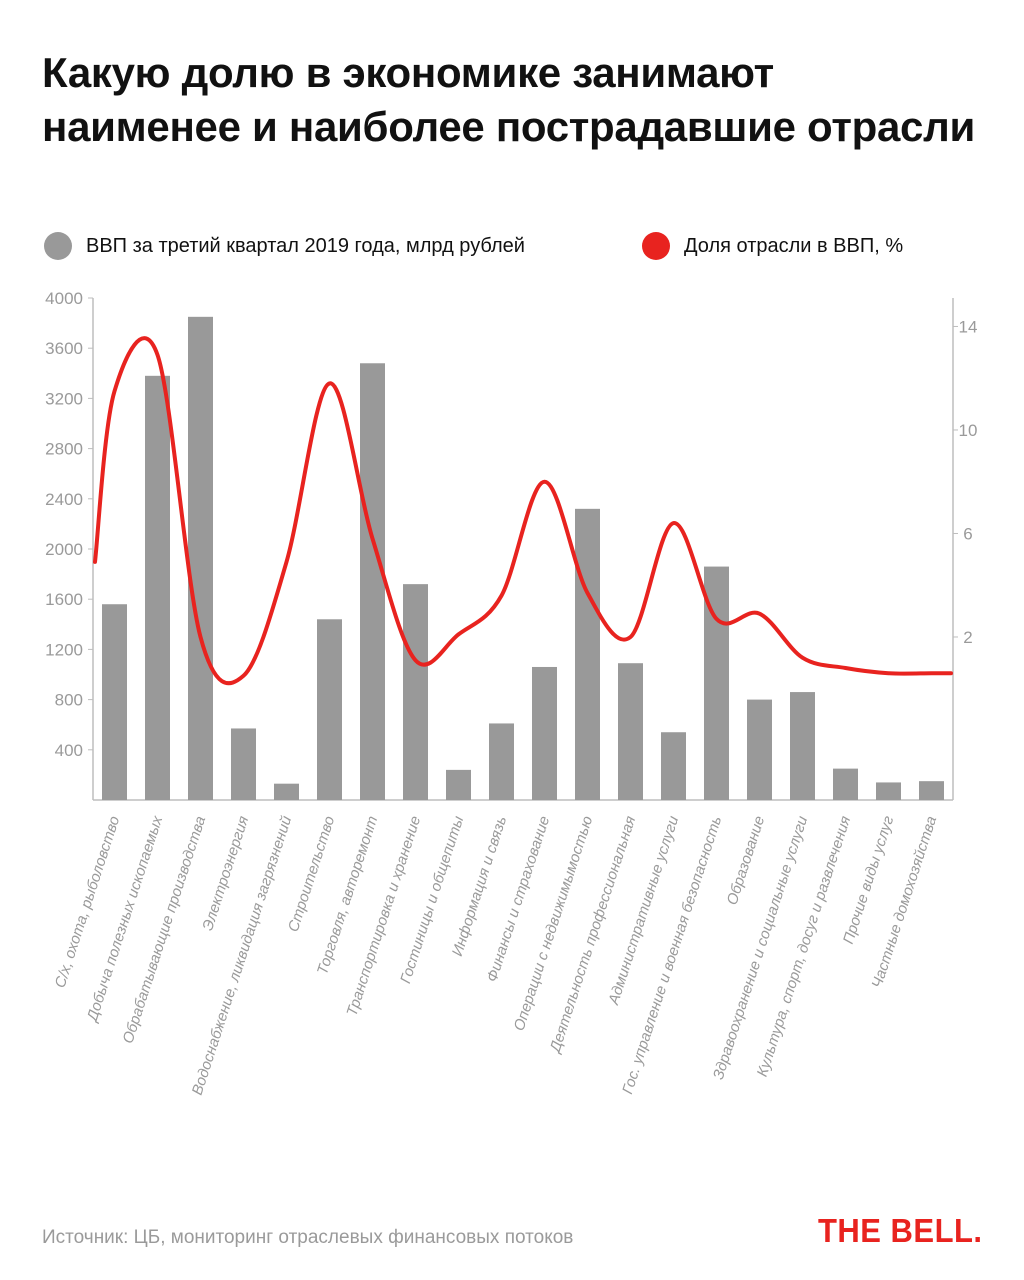 This screenshot has height=1280, width=1024. Describe the element at coordinates (58, 246) in the screenshot. I see `legend-swatch-gdp` at that location.